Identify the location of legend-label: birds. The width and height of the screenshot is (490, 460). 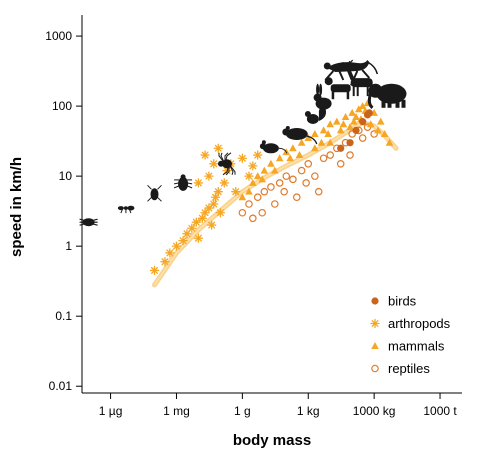
(402, 301).